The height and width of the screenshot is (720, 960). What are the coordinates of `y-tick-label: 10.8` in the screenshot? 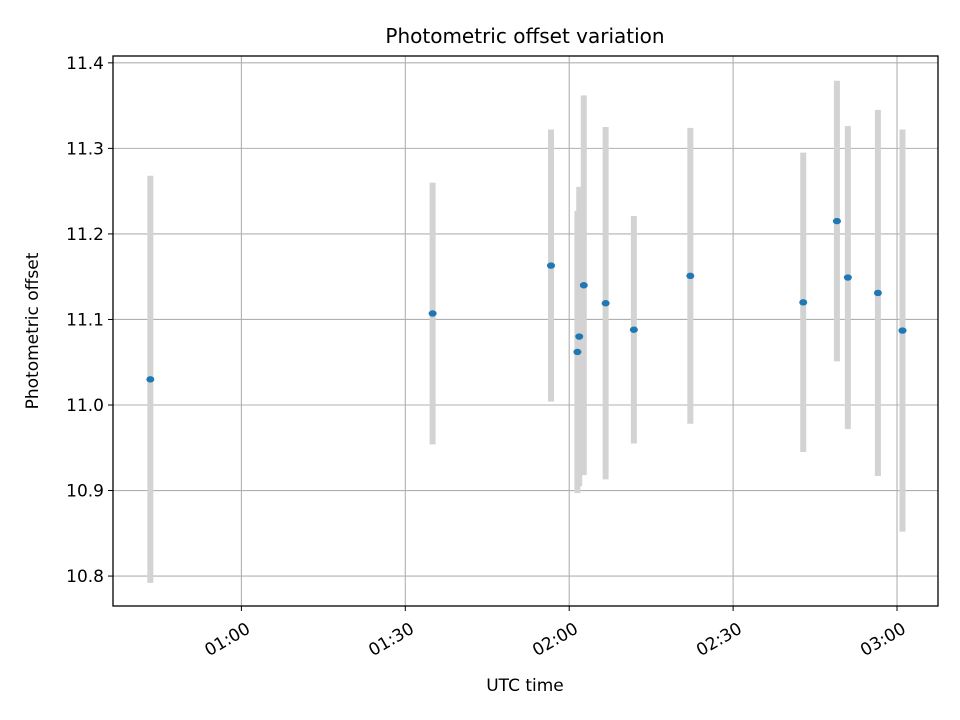 It's located at (85, 577).